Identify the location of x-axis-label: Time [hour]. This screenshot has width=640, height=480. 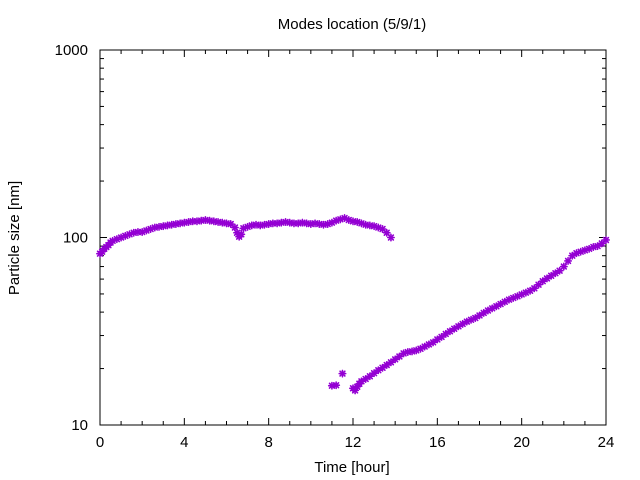
(351, 467).